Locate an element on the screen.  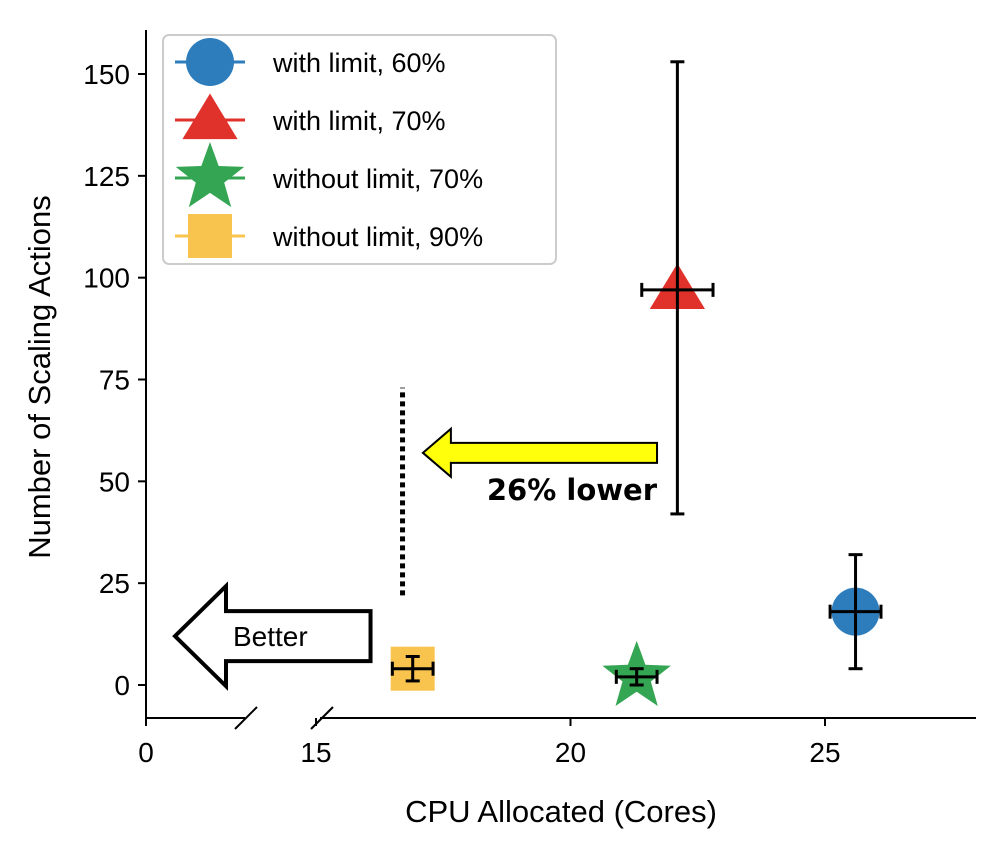
legend-marker-circle is located at coordinates (210, 62).